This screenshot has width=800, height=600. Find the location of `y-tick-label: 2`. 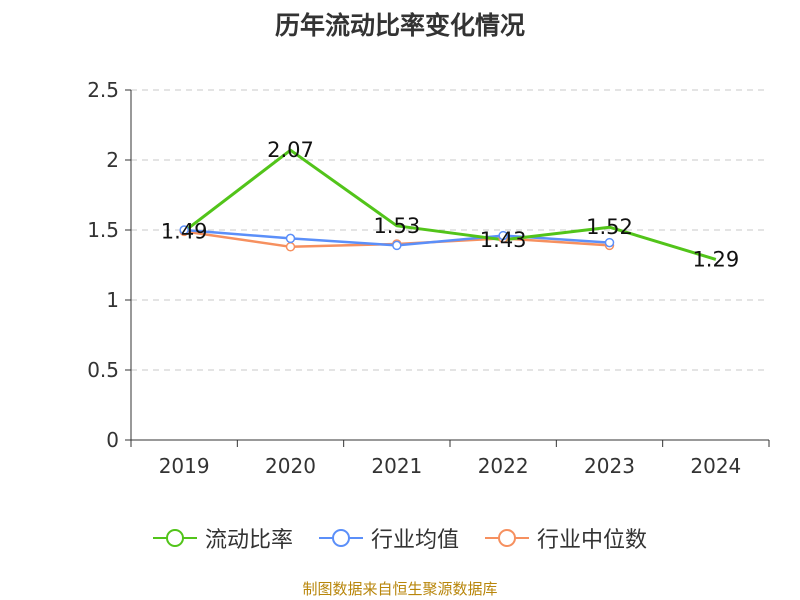

y-tick-label: 2 is located at coordinates (112, 160).